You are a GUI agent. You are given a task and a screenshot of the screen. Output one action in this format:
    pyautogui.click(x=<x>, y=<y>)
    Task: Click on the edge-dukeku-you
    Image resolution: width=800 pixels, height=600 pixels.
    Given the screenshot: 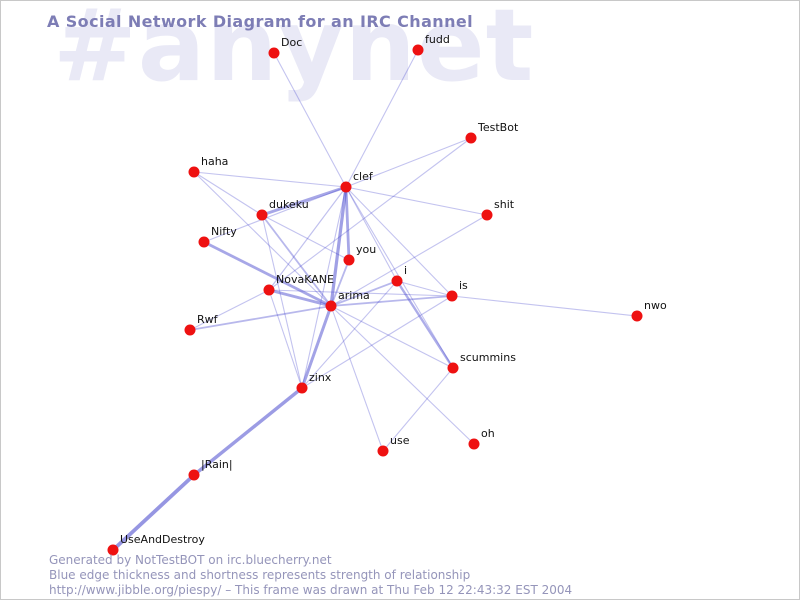 What is the action you would take?
    pyautogui.click(x=305, y=237)
    